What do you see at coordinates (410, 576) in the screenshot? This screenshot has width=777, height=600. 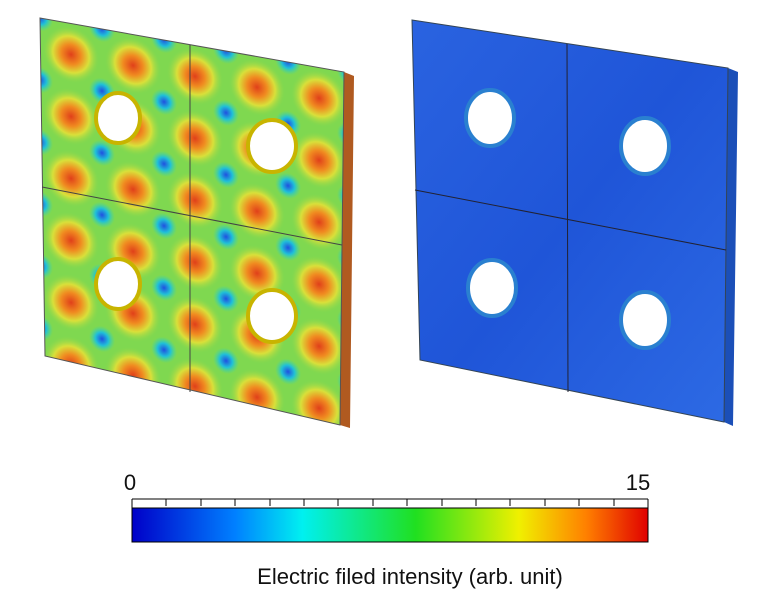 I see `colorbar-label: Electric filed intensity (arb. unit)` at bounding box center [410, 576].